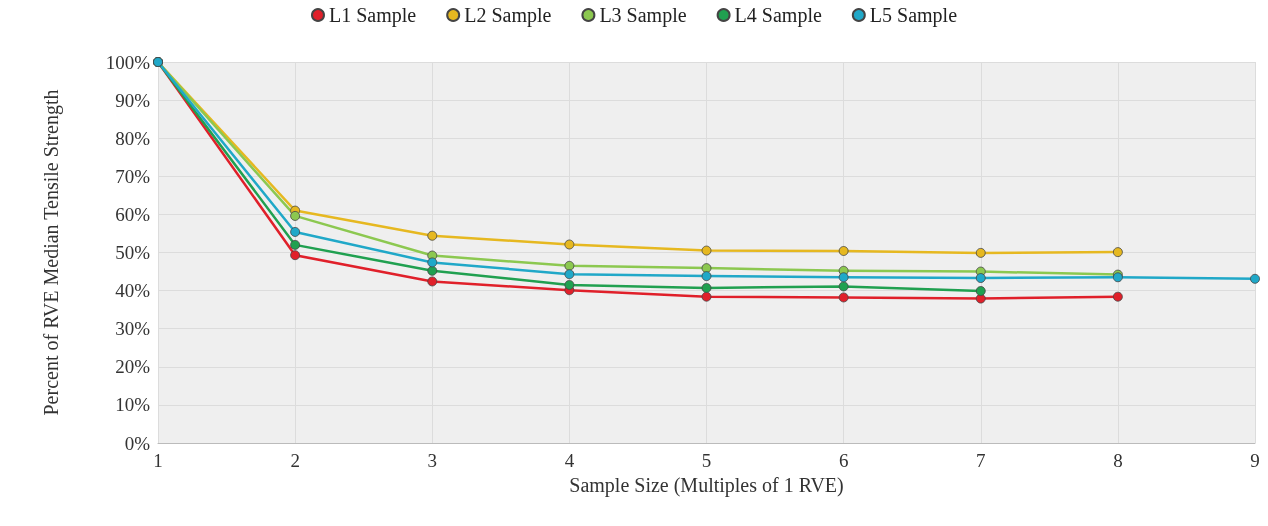 The image size is (1268, 526). I want to click on y-tick-label: 100%, so click(128, 62).